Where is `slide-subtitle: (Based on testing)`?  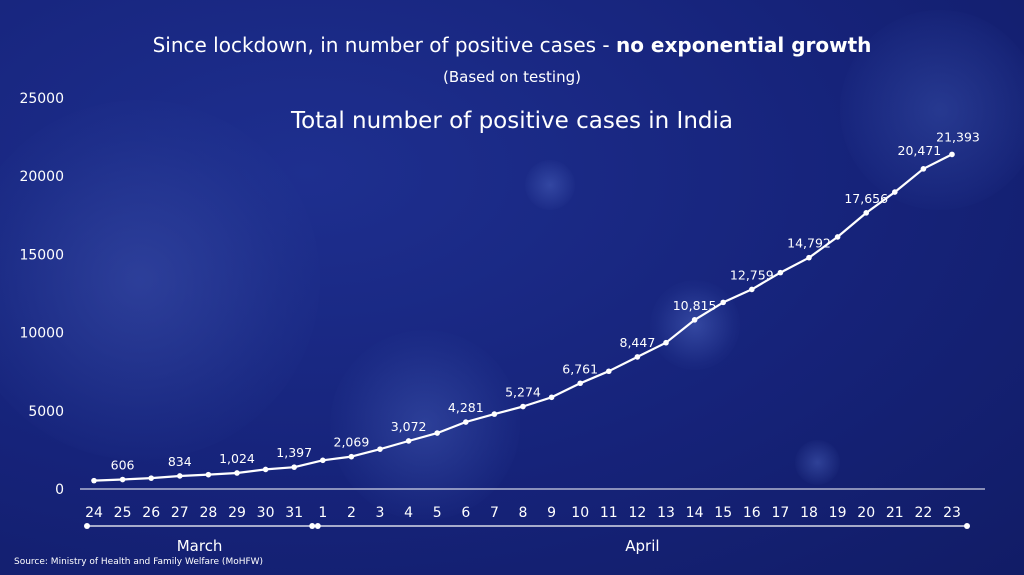
slide-subtitle: (Based on testing) is located at coordinates (512, 77).